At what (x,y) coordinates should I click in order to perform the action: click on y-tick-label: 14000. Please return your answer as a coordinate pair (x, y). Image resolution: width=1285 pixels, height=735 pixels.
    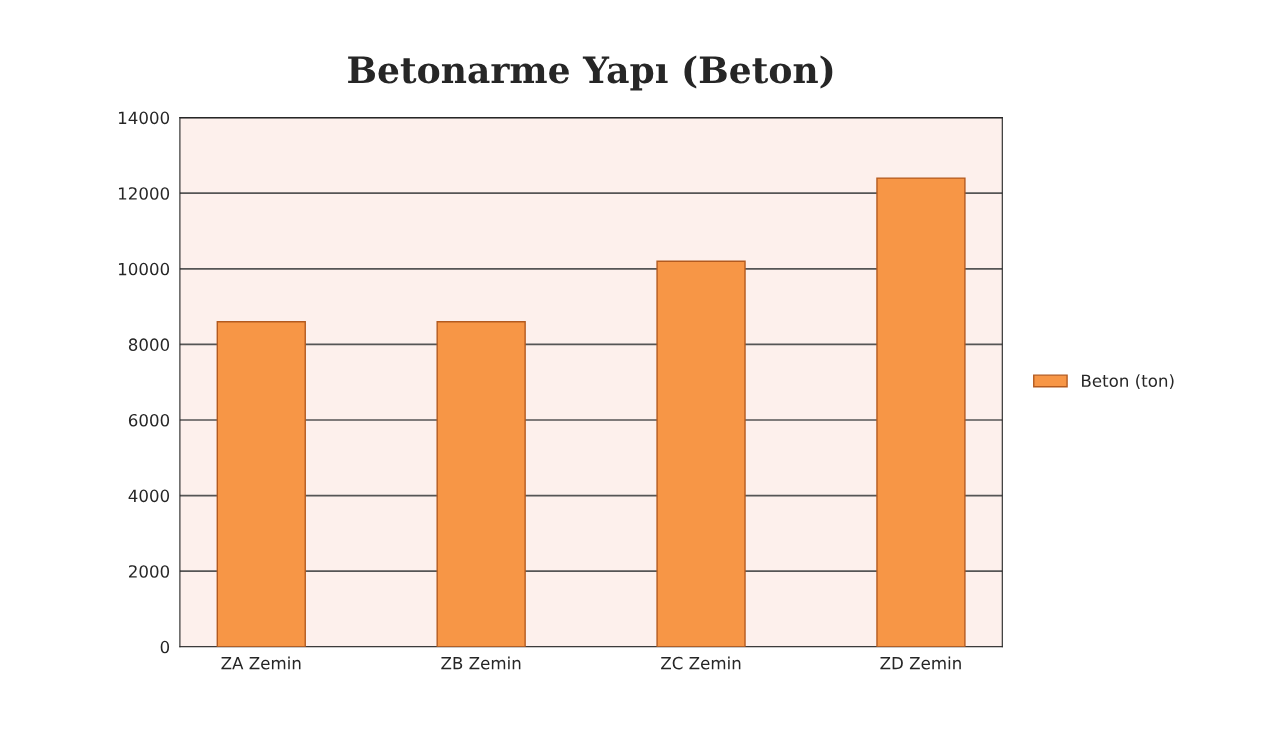
    Looking at the image, I should click on (144, 118).